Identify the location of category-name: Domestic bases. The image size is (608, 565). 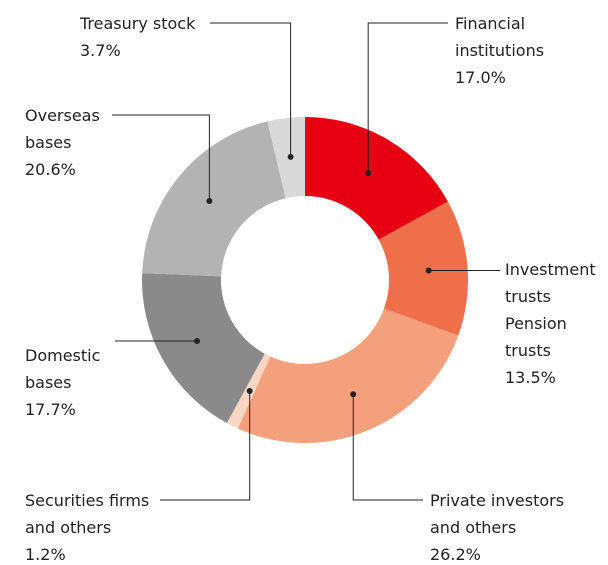
(63, 369).